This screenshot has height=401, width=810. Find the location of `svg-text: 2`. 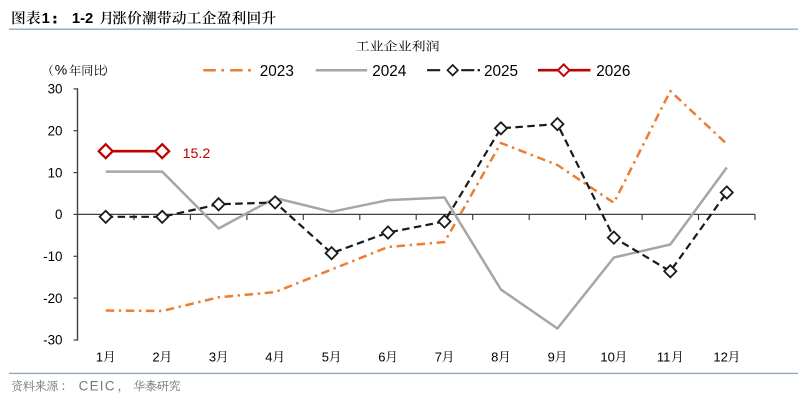

svg-text: 2 is located at coordinates (155, 356).